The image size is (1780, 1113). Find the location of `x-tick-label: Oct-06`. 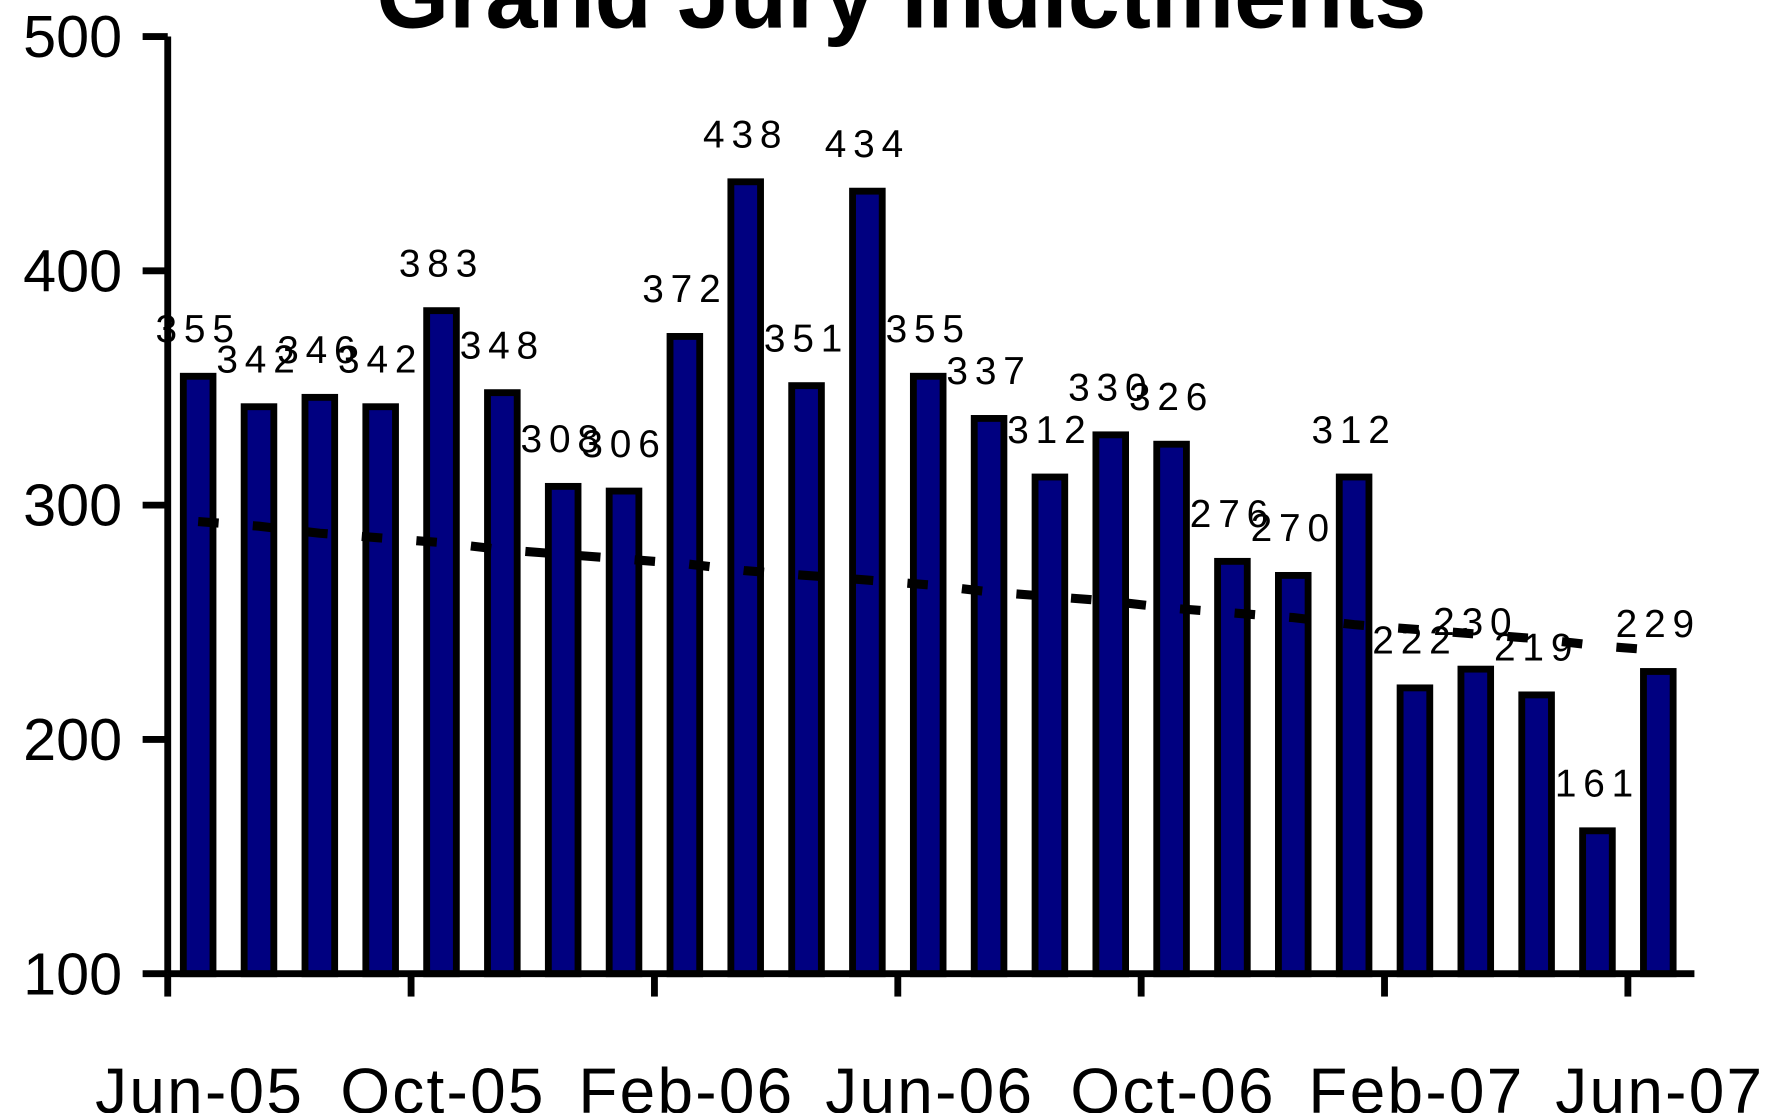

x-tick-label: Oct-06 is located at coordinates (1172, 1084).